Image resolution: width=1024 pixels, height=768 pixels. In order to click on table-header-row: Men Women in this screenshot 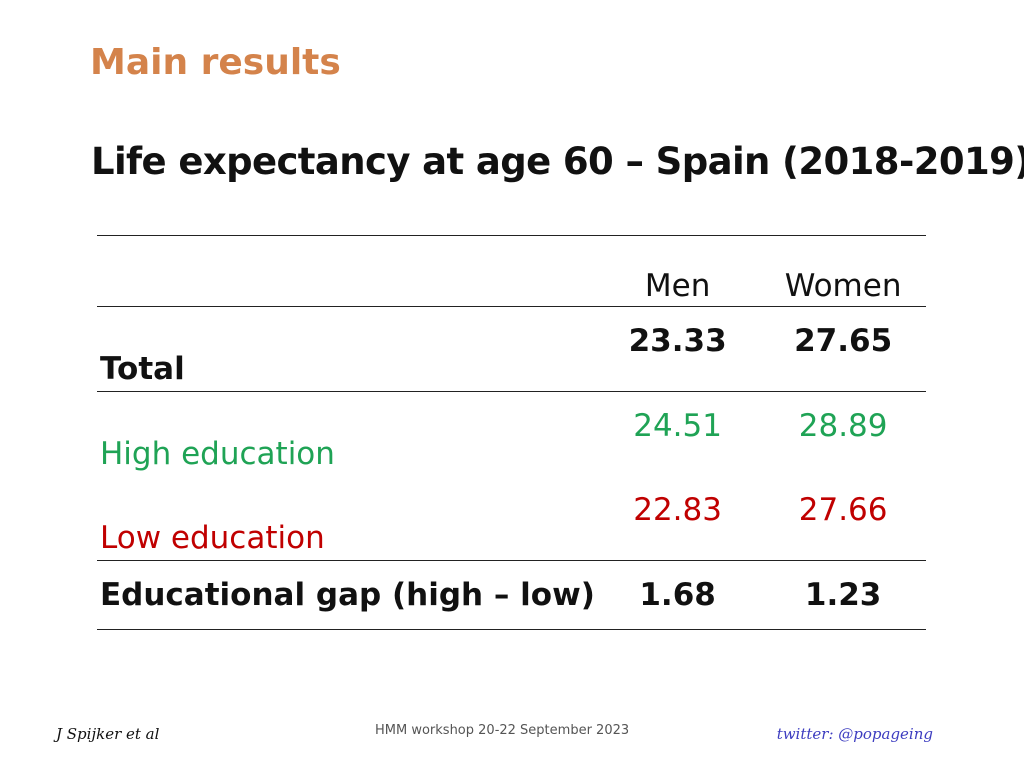, I will do `click(511, 271)`.